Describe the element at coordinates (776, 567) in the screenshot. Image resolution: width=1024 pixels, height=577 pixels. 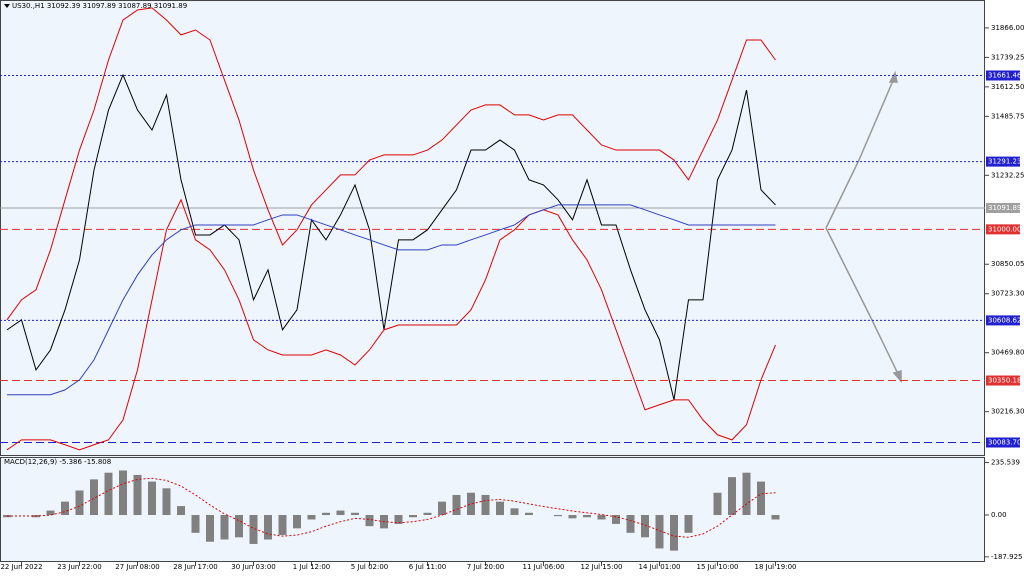
I see `x-tick-label: 18 Jul 19:00` at that location.